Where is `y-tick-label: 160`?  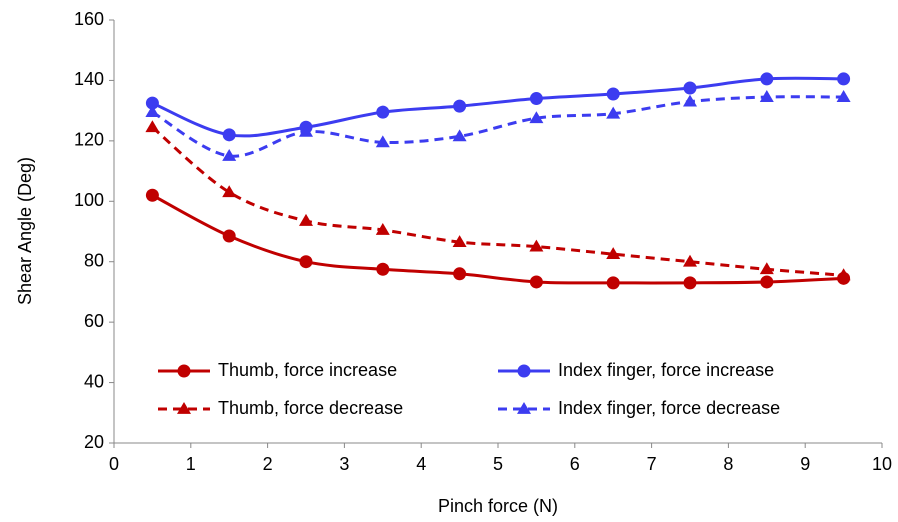 y-tick-label: 160 is located at coordinates (89, 19).